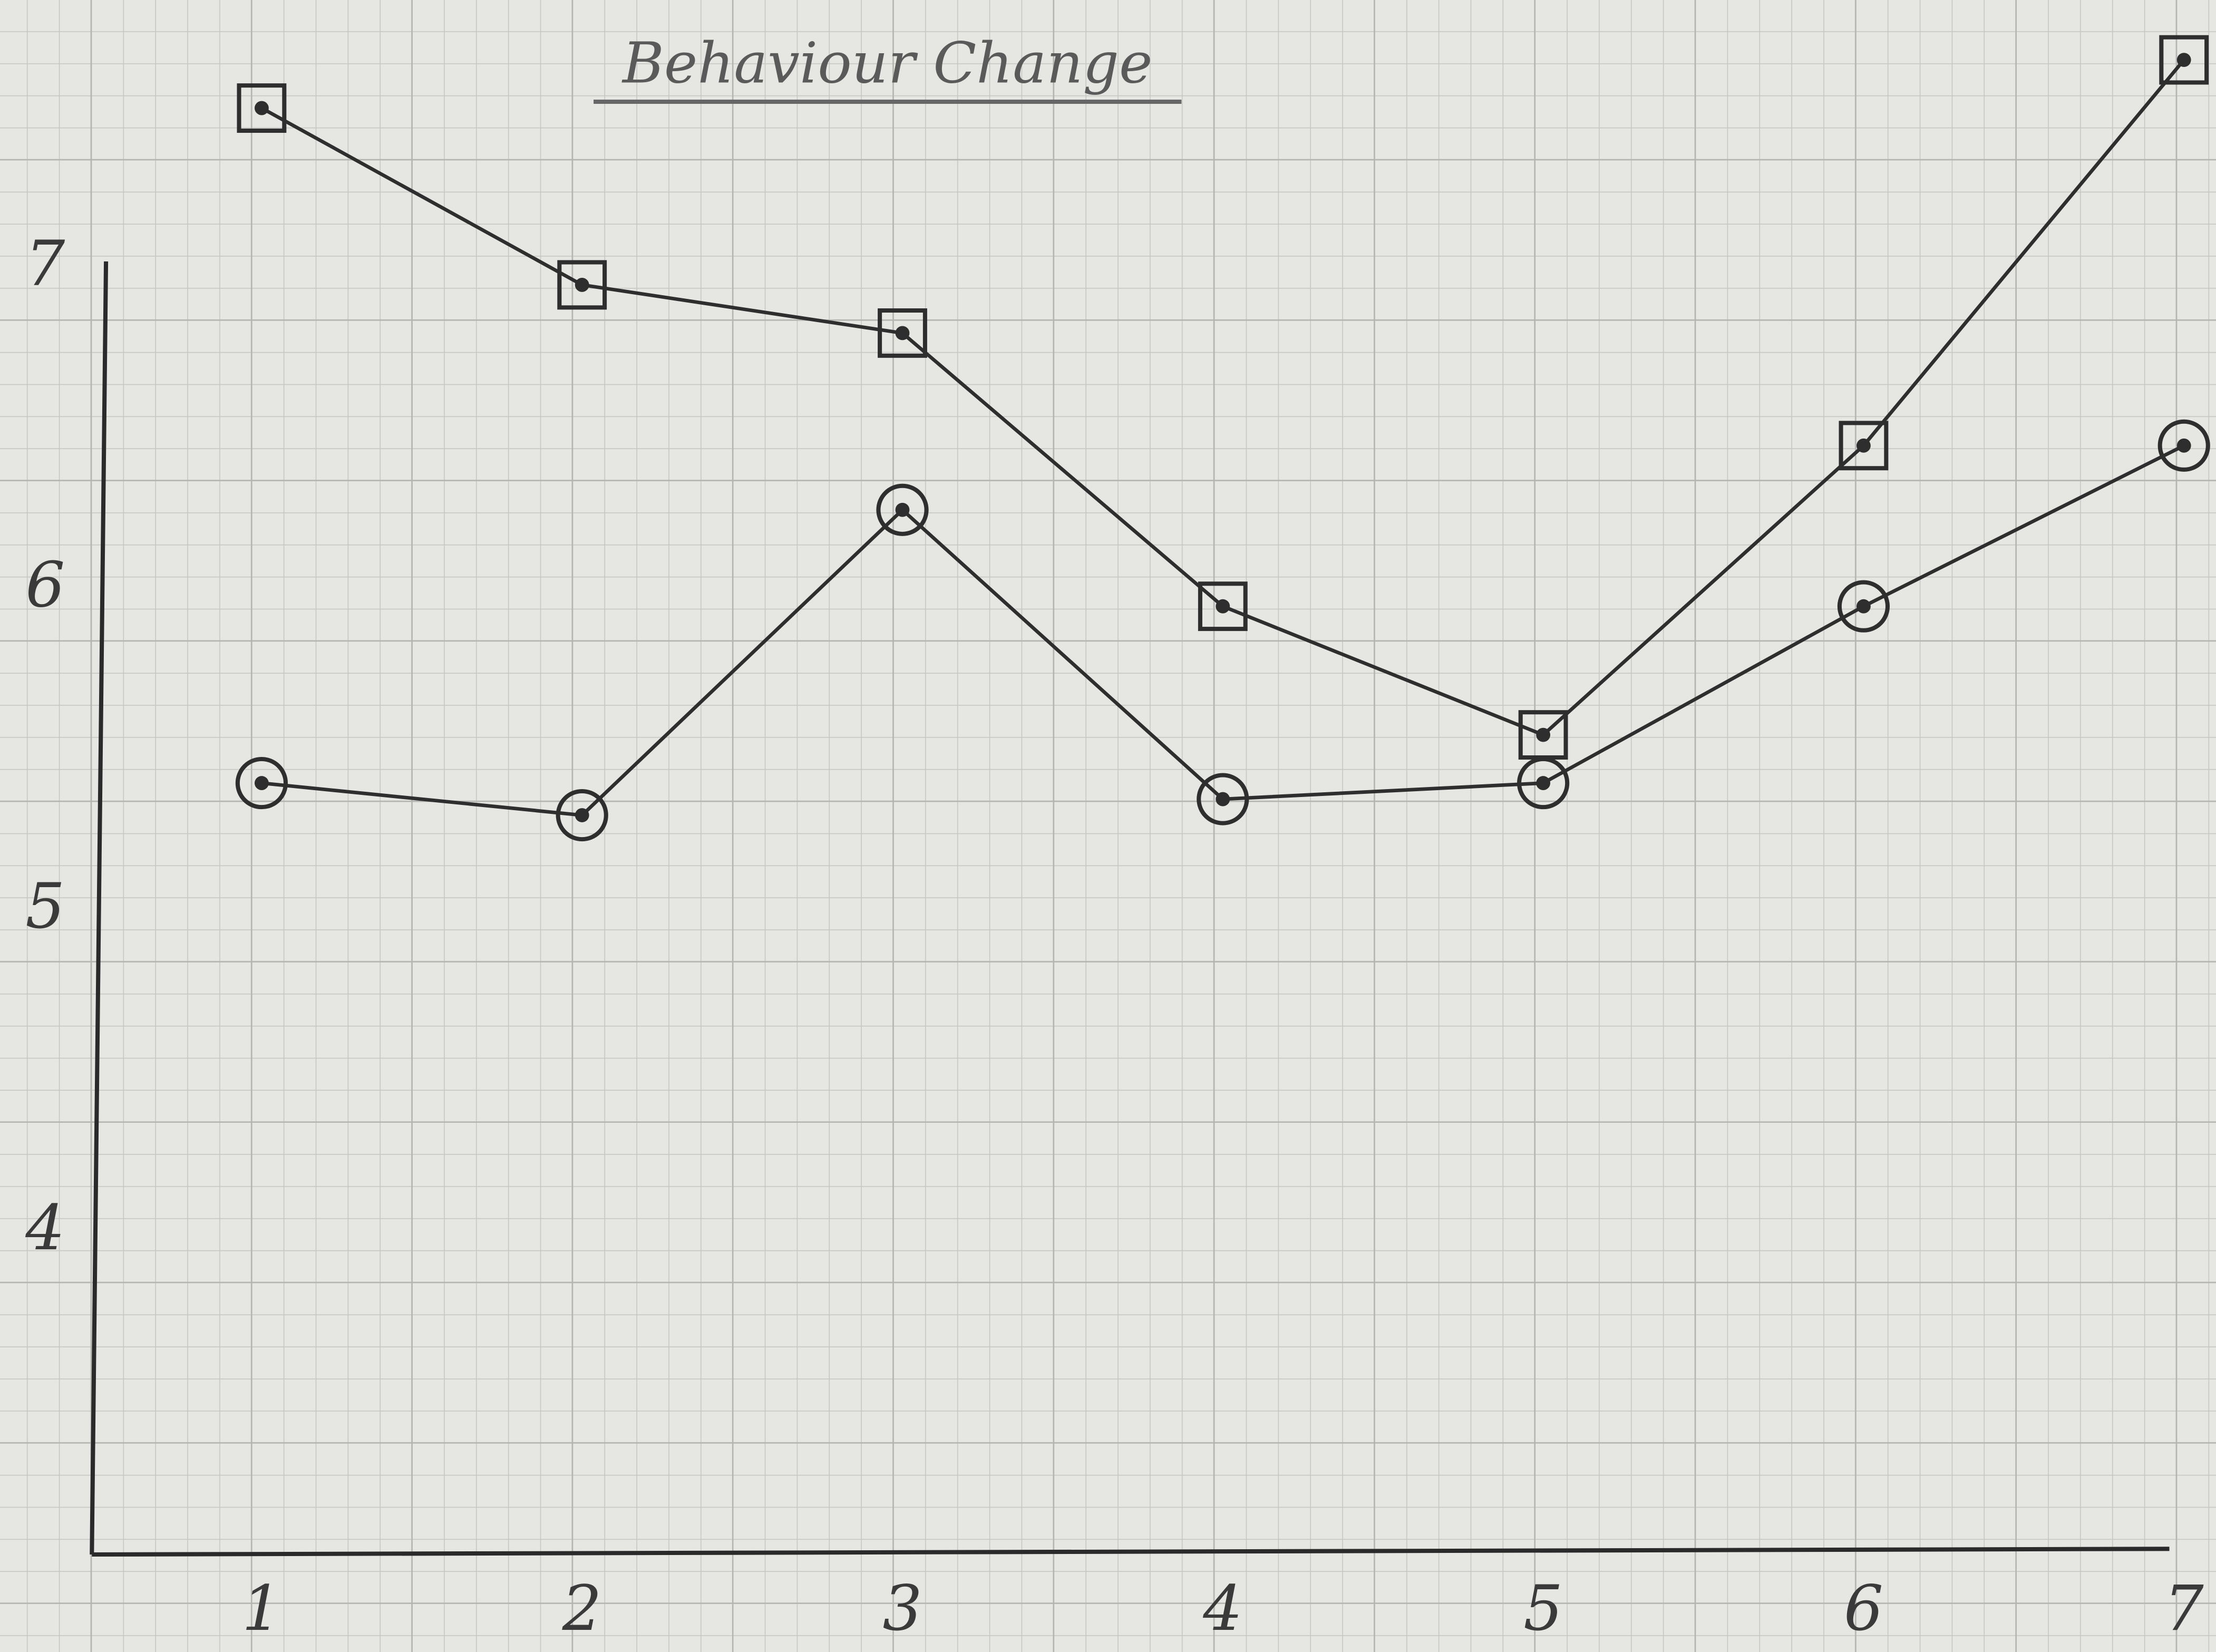 Image resolution: width=2216 pixels, height=1652 pixels. What do you see at coordinates (2184, 1609) in the screenshot?
I see `x-tick-label: 7` at bounding box center [2184, 1609].